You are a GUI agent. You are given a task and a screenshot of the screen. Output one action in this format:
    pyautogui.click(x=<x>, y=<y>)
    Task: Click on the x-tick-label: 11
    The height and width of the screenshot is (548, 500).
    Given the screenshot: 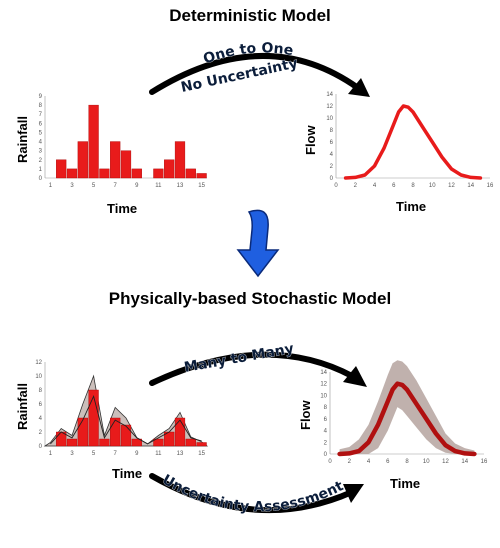 What is the action you would take?
    pyautogui.click(x=158, y=186)
    